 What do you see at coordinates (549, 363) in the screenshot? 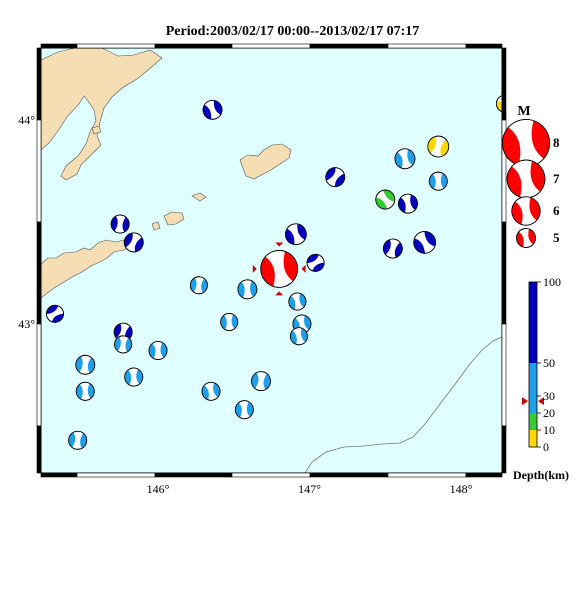
I see `depth-tick-label: 50` at bounding box center [549, 363].